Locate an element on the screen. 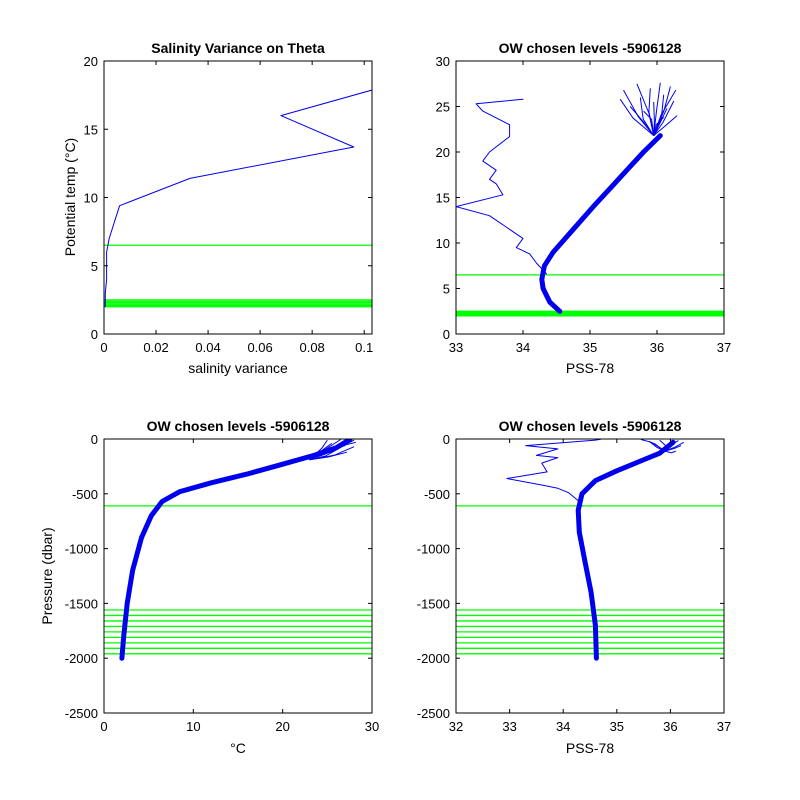 This screenshot has height=800, width=800. profile-line is located at coordinates (238, 198).